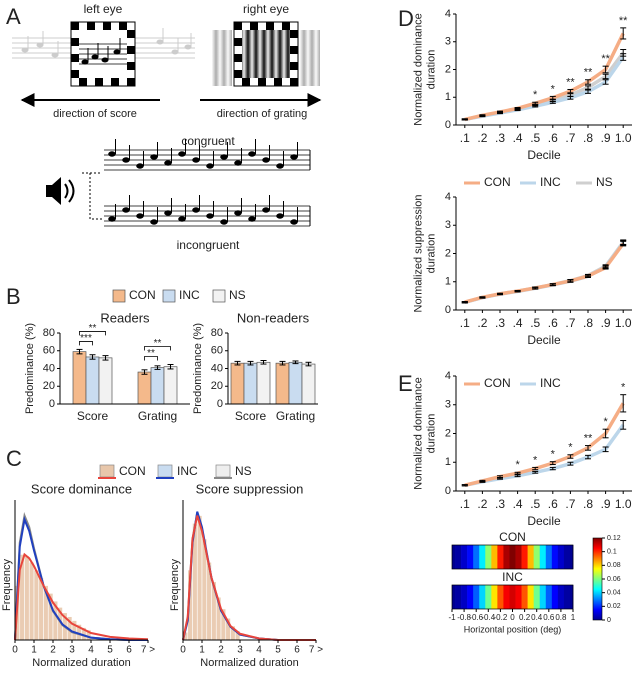  What do you see at coordinates (535, 504) in the screenshot?
I see `x-tick-label: .5` at bounding box center [535, 504].